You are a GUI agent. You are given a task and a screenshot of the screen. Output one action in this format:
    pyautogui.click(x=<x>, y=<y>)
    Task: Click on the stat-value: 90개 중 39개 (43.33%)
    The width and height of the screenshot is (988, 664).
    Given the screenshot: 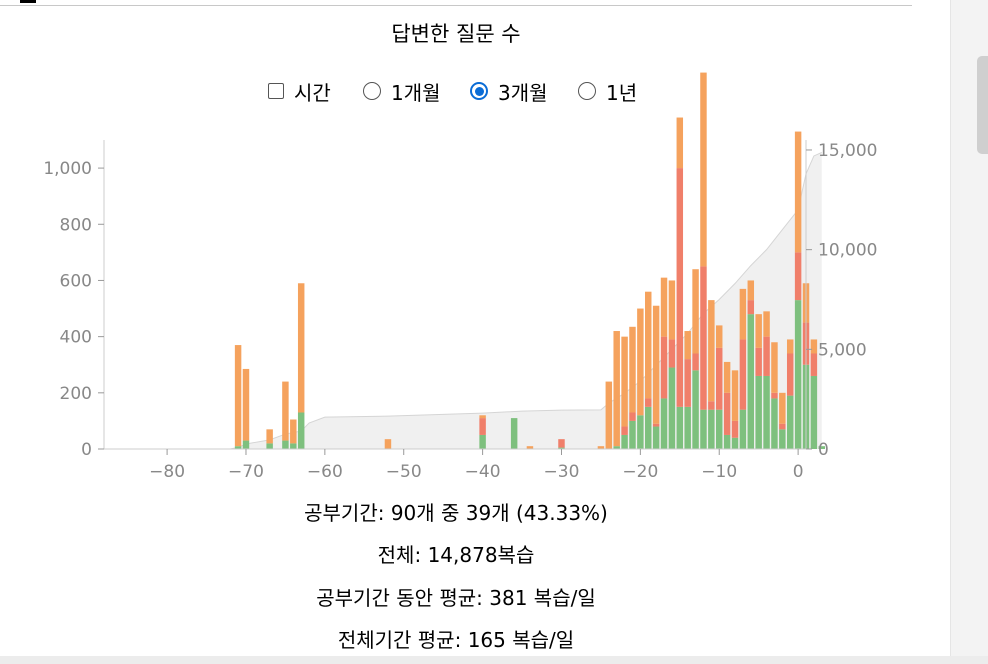 What is the action you would take?
    pyautogui.click(x=499, y=513)
    